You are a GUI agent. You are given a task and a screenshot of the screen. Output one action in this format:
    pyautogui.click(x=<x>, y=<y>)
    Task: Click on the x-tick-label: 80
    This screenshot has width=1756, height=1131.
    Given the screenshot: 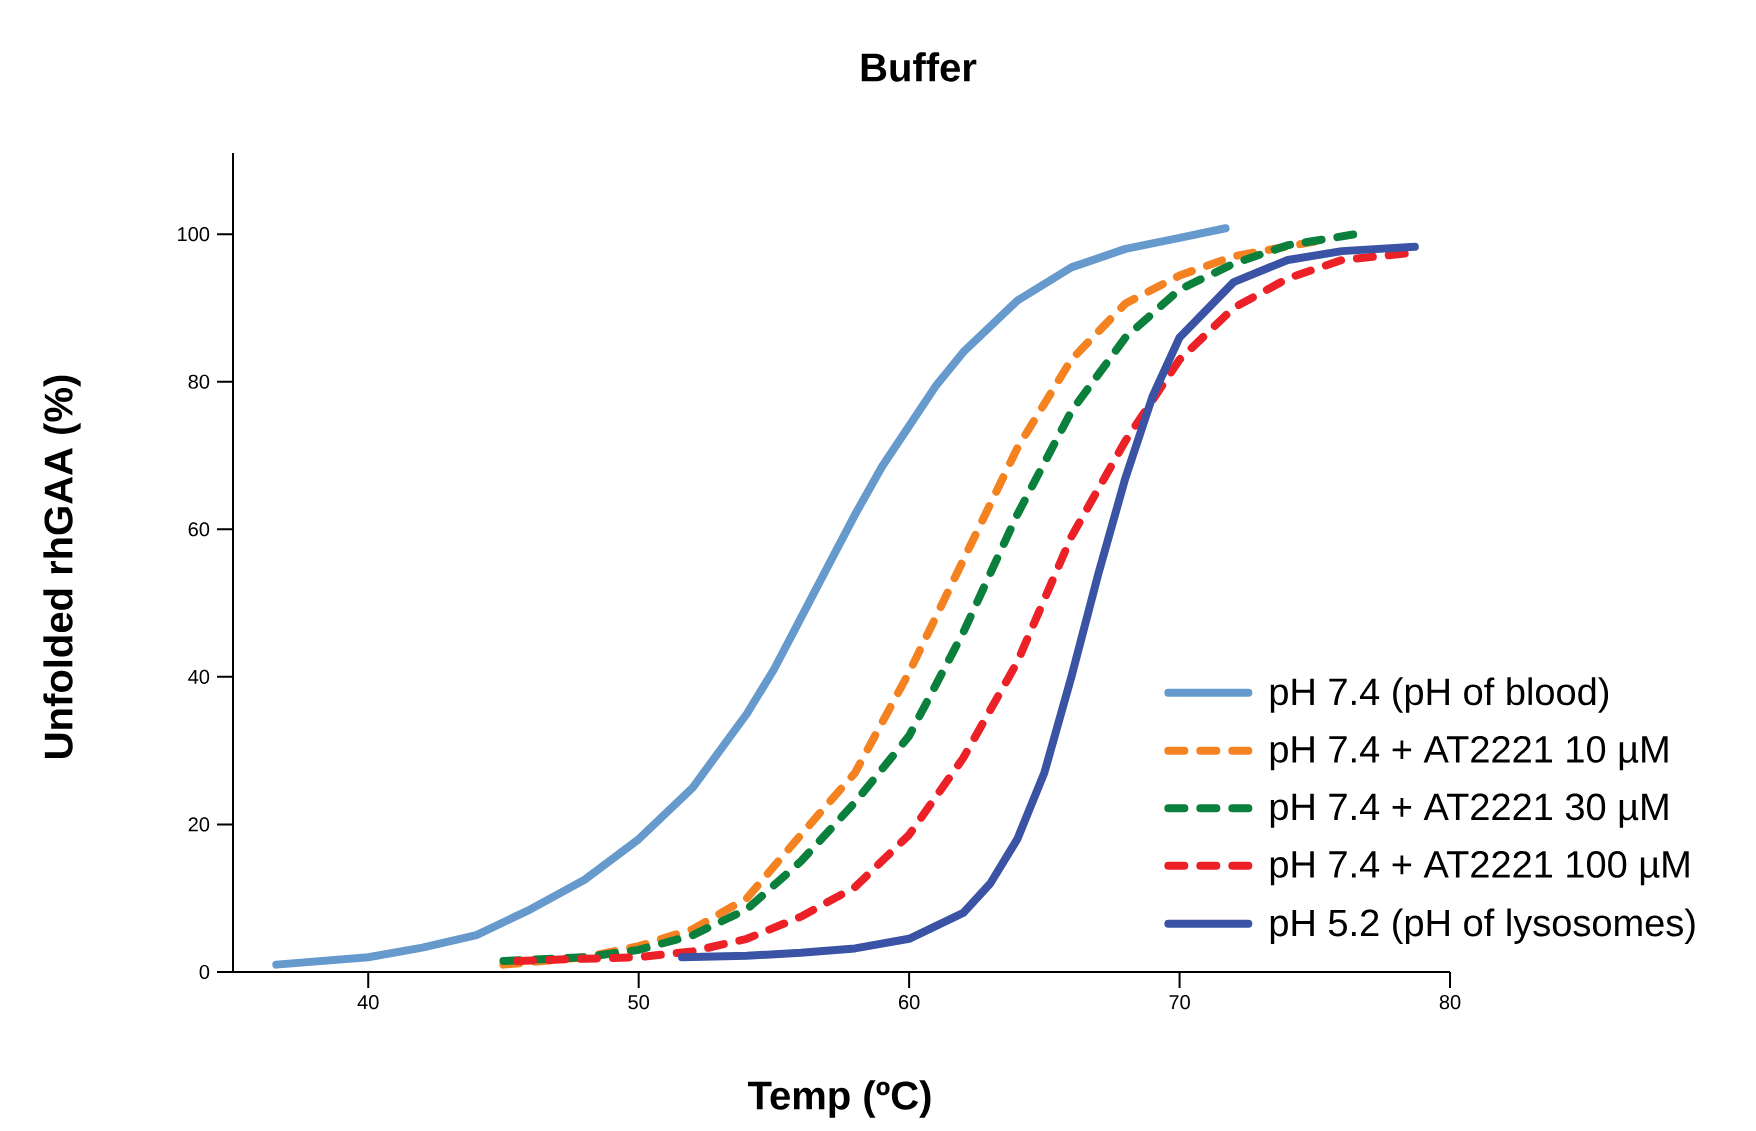 What is the action you would take?
    pyautogui.click(x=1450, y=1002)
    